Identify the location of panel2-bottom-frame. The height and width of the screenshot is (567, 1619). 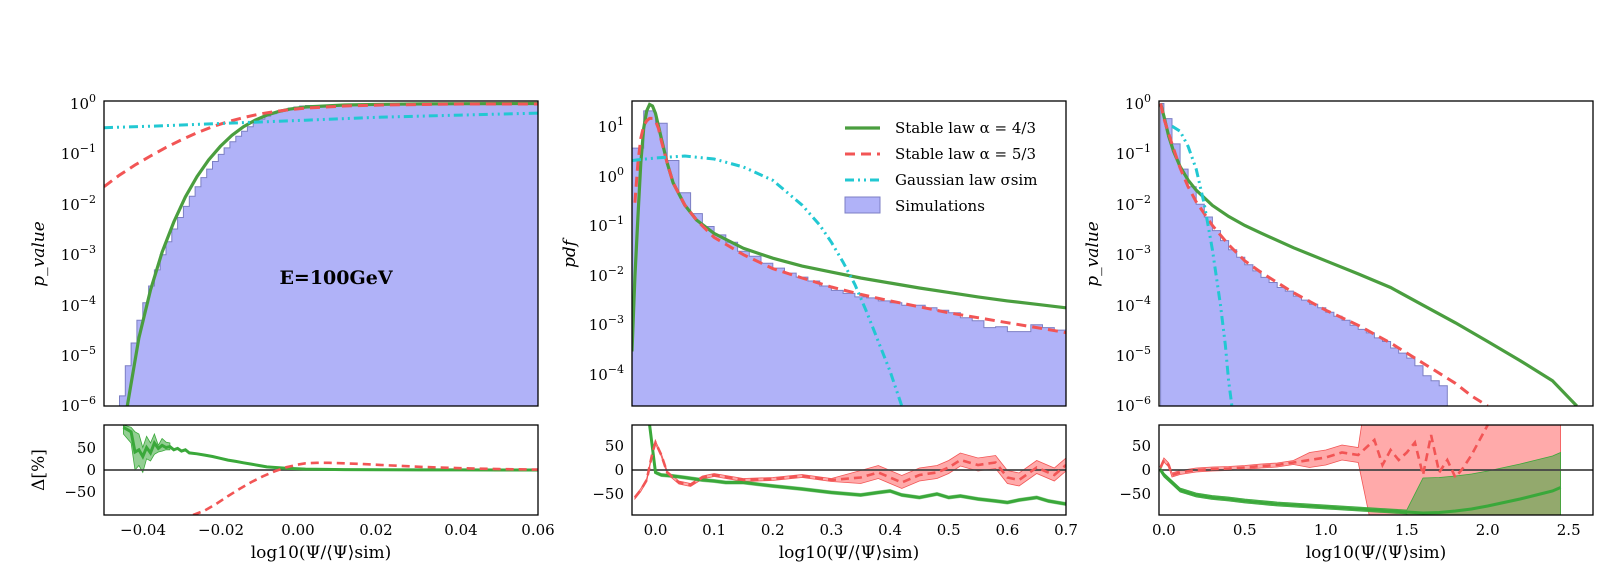
(849, 470).